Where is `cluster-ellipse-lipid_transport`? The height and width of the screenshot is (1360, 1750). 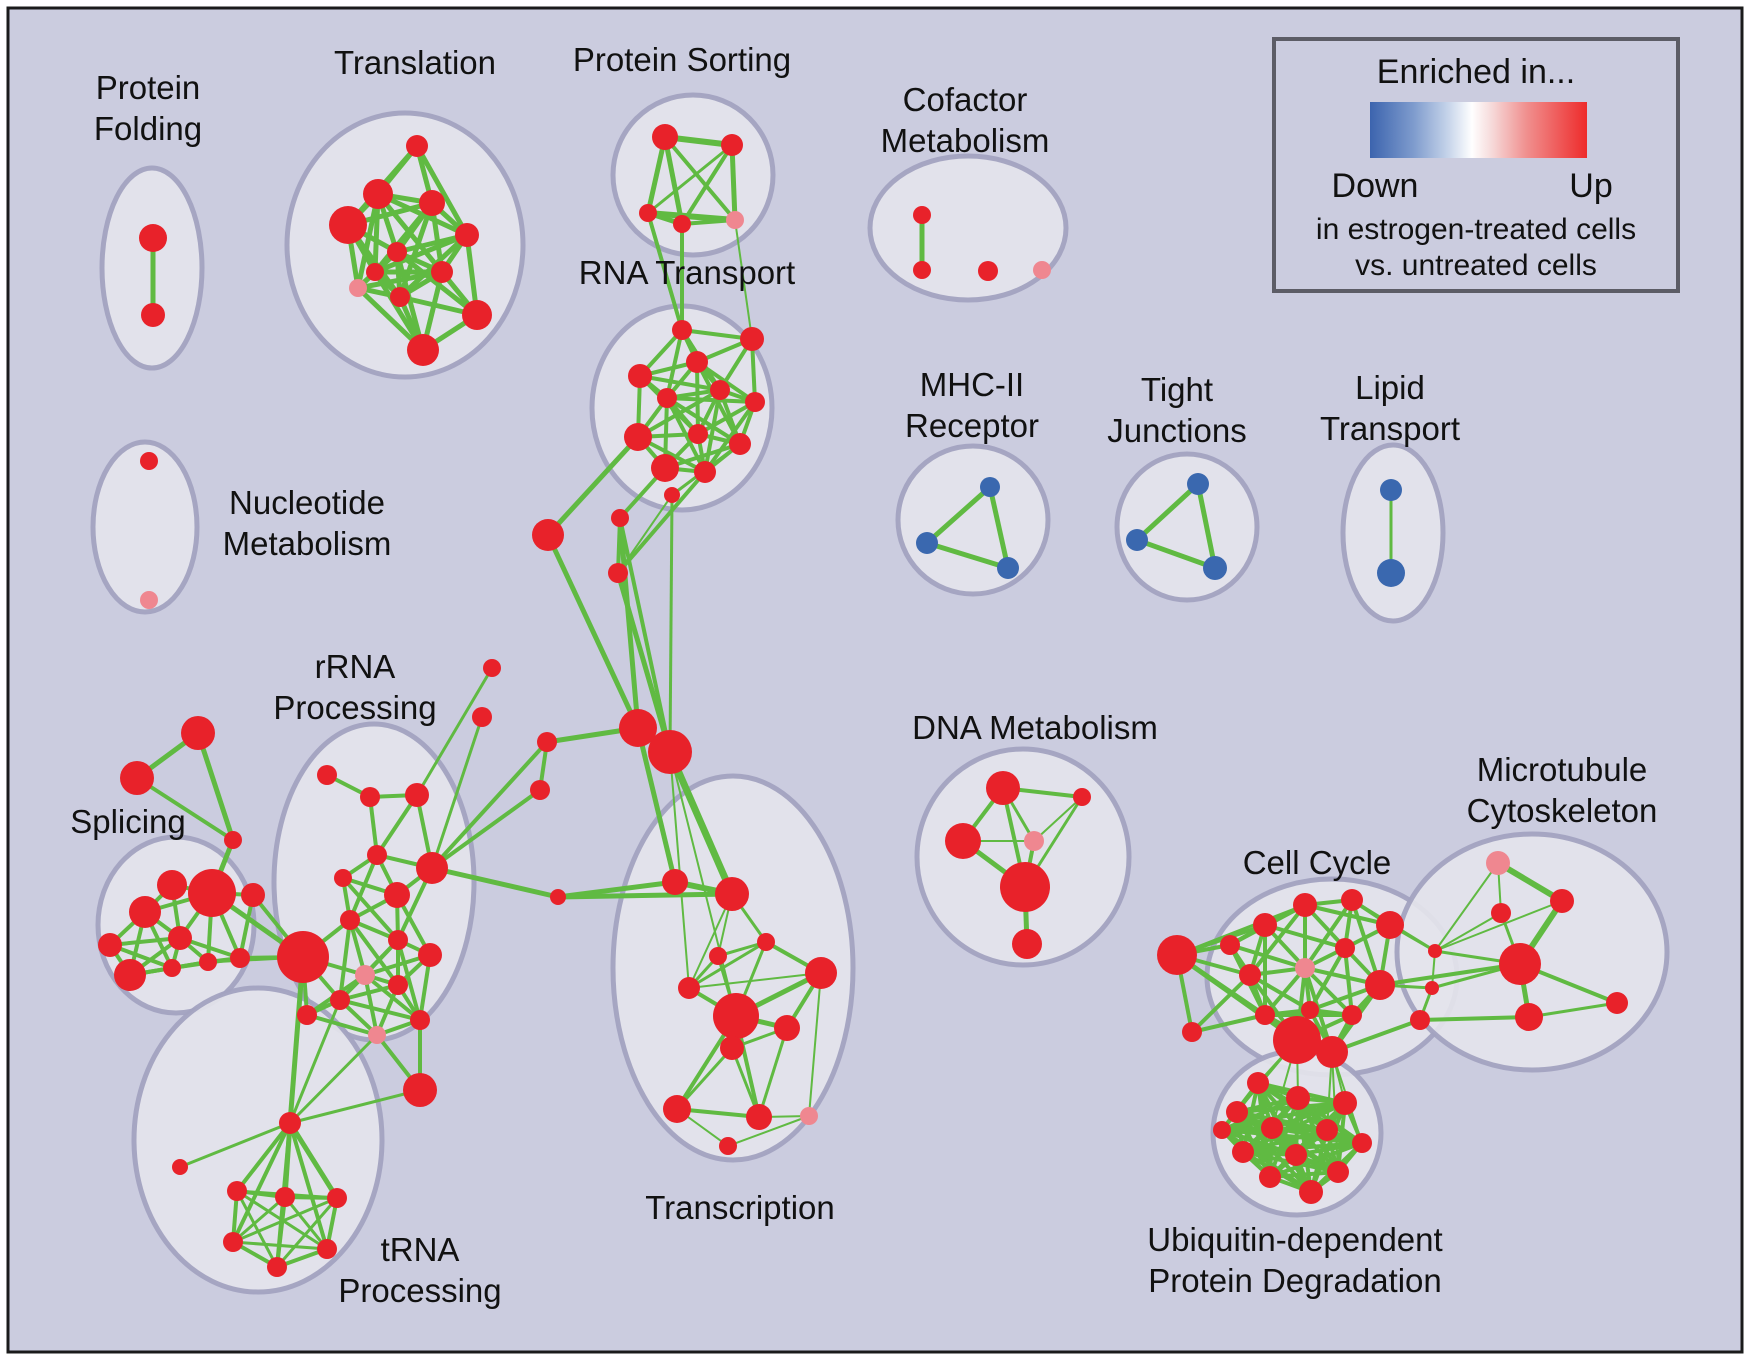 cluster-ellipse-lipid_transport is located at coordinates (1393, 533).